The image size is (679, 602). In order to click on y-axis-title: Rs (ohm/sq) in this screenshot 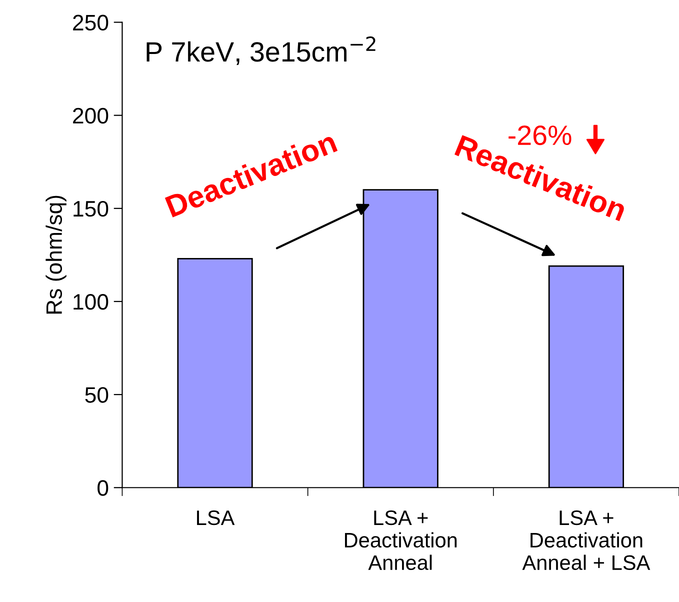, I will do `click(56, 255)`.